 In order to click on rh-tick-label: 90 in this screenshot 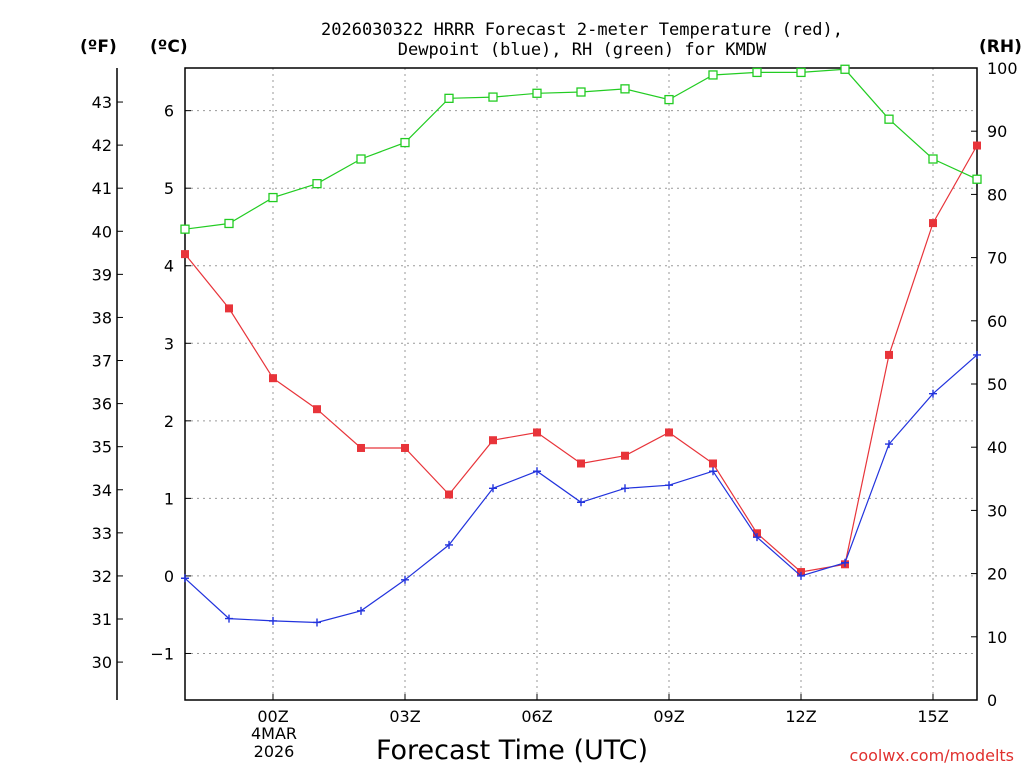, I will do `click(997, 131)`.